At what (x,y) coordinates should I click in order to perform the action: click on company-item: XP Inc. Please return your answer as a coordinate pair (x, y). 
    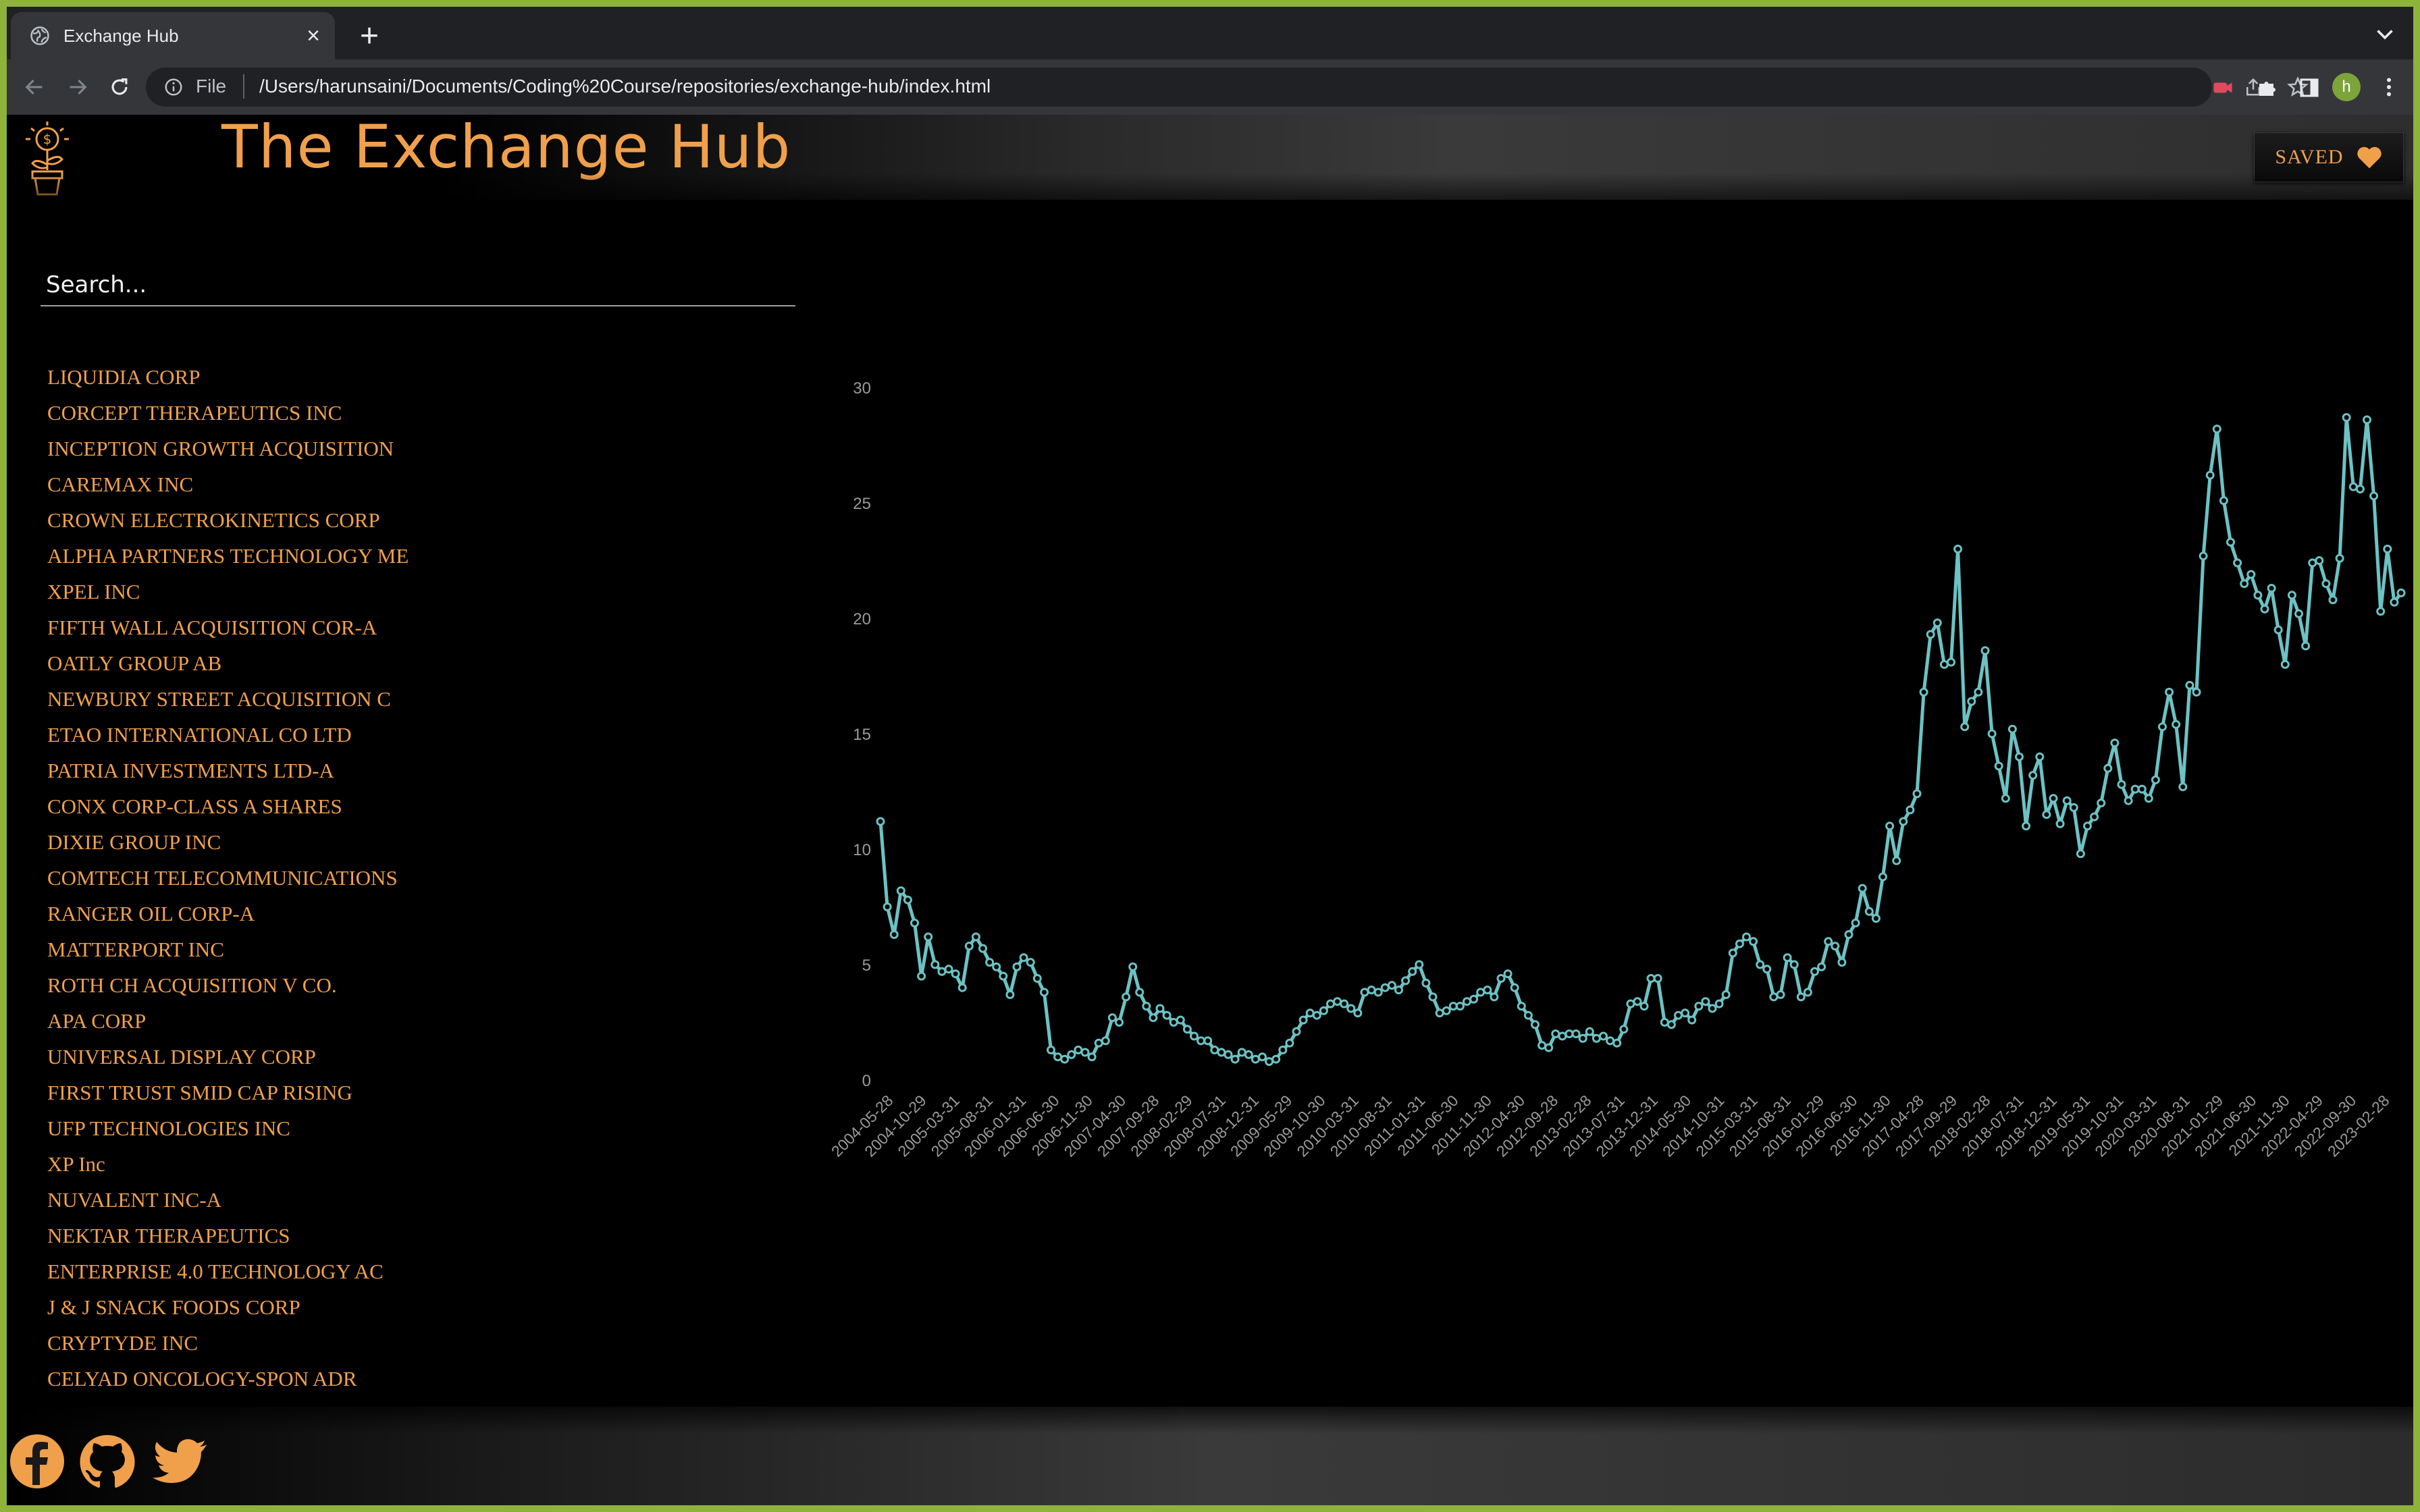
    Looking at the image, I should click on (76, 1164).